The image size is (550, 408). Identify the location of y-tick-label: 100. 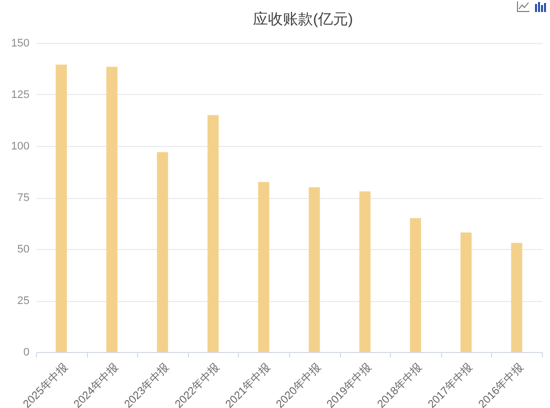
(20, 146).